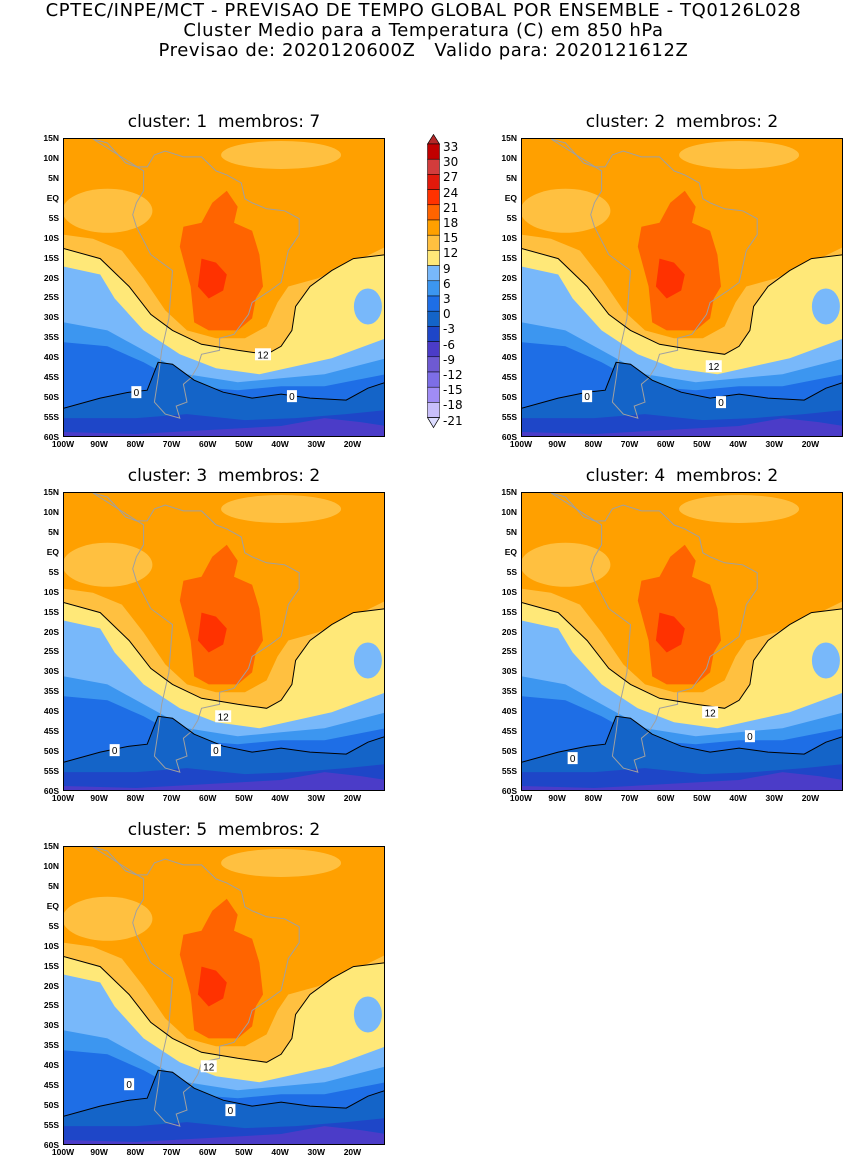 The height and width of the screenshot is (1157, 847). Describe the element at coordinates (449, 329) in the screenshot. I see `colorbar-level-label: -3` at that location.